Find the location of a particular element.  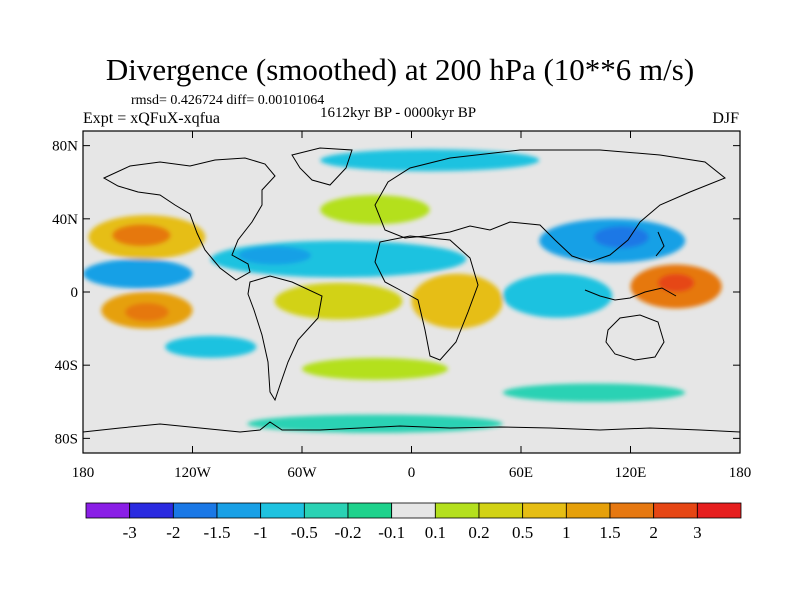

field-southern-ocean-negative is located at coordinates (594, 392).